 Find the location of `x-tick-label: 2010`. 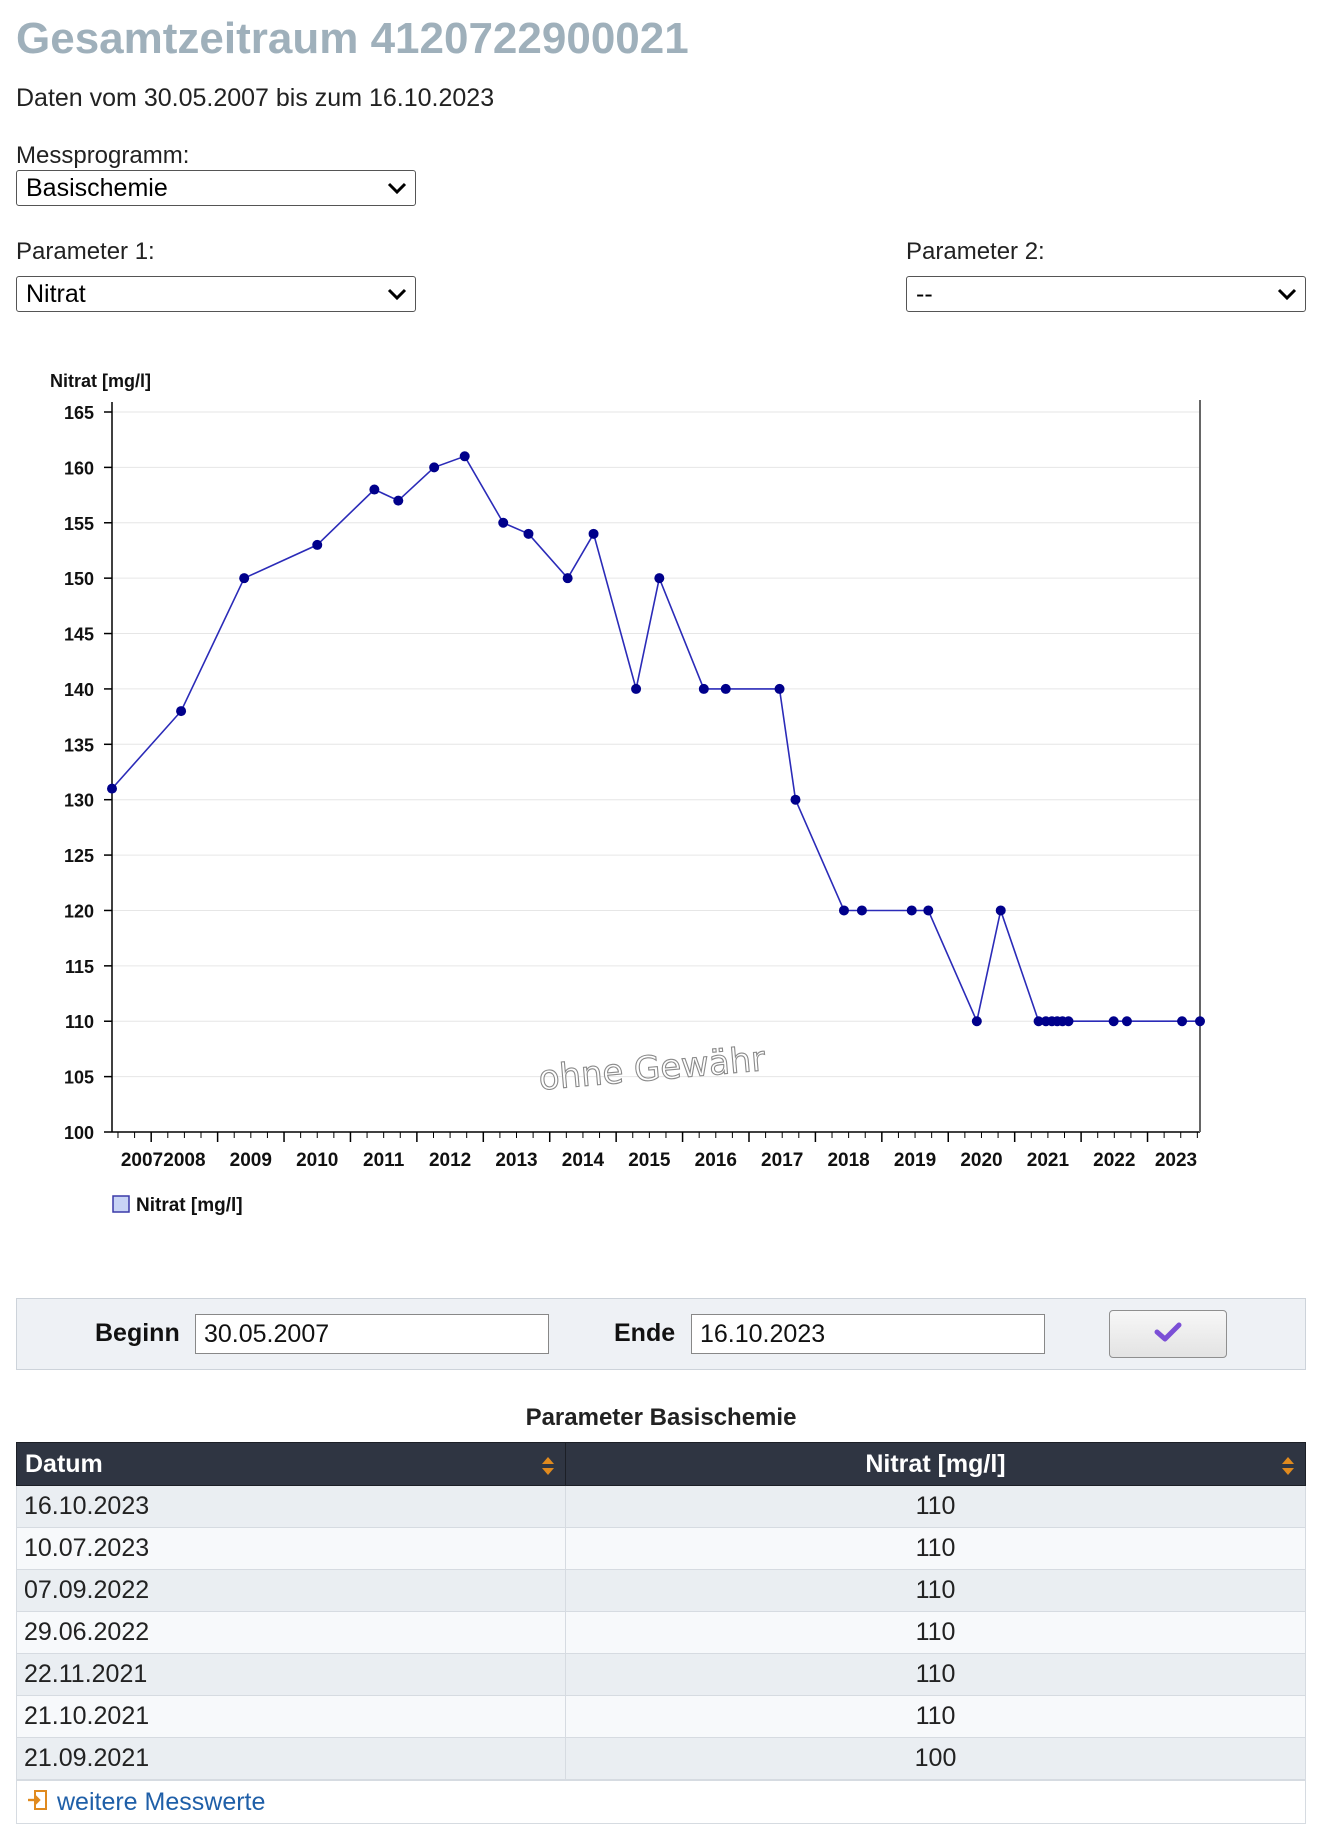

x-tick-label: 2010 is located at coordinates (317, 1160).